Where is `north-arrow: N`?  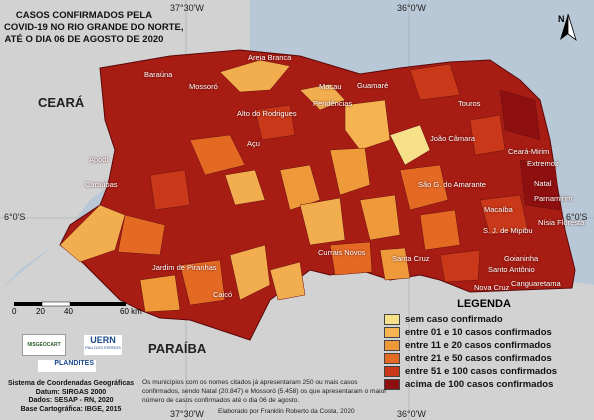 north-arrow: N is located at coordinates (567, 28).